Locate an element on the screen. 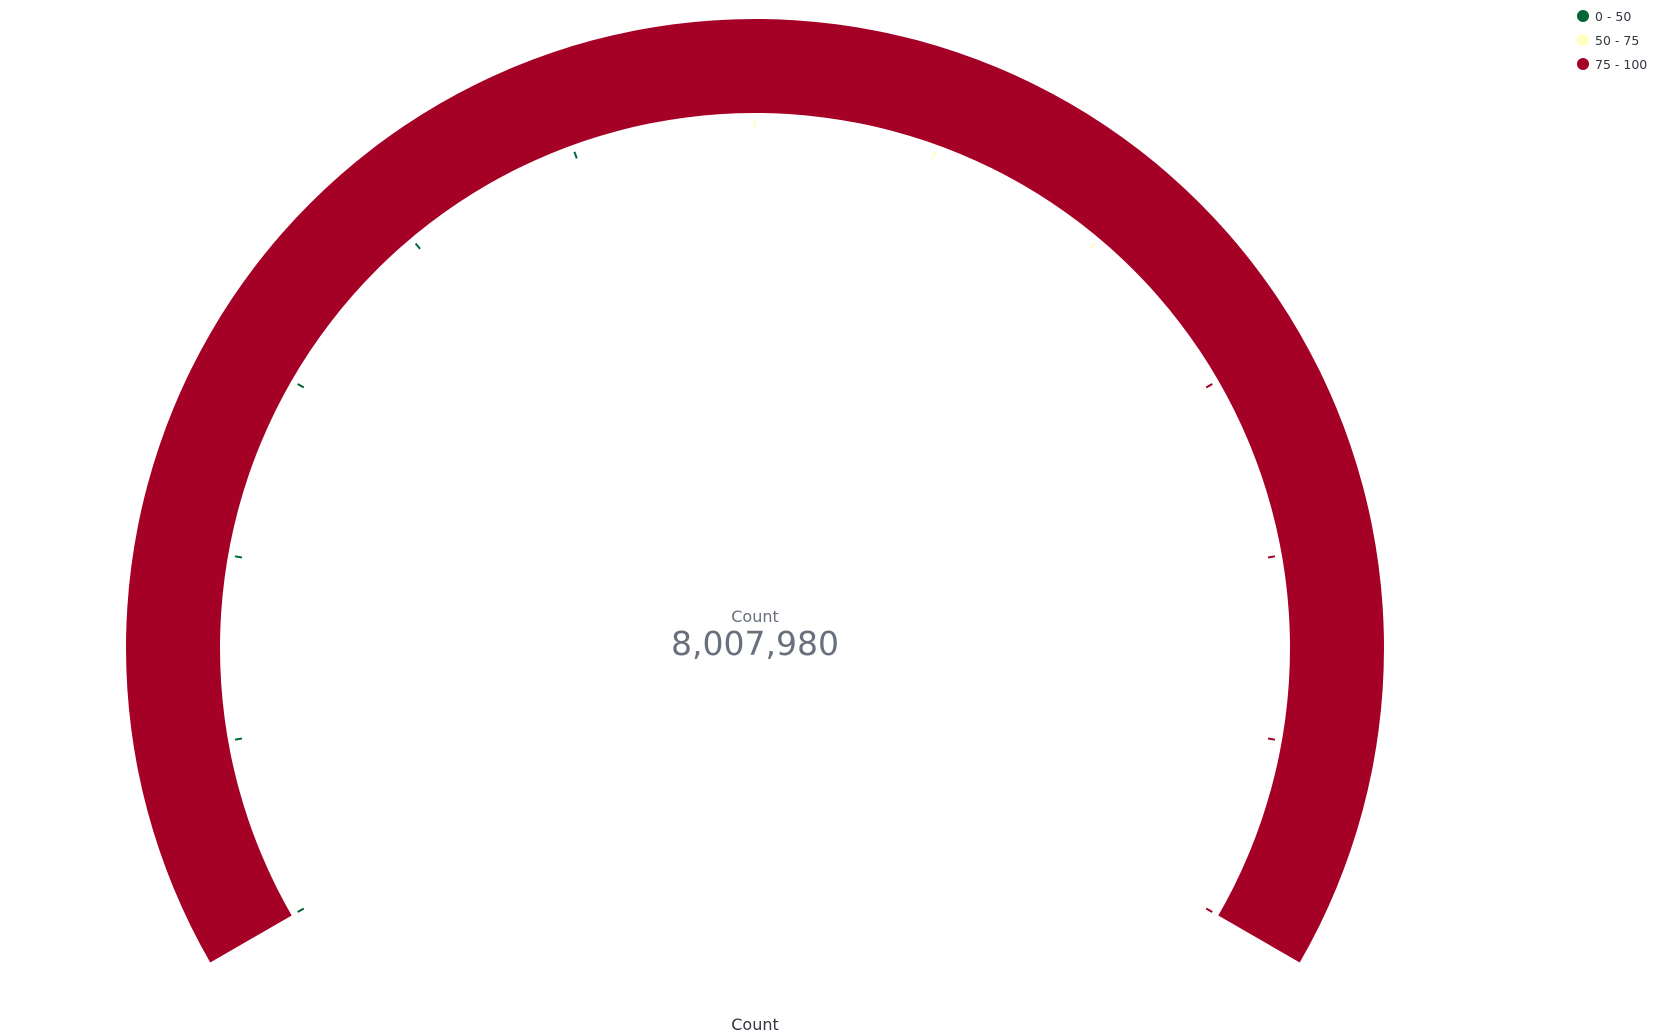 The width and height of the screenshot is (1671, 1036). legend: 0 - 50 50 - 75 75 - 100 is located at coordinates (1612, 40).